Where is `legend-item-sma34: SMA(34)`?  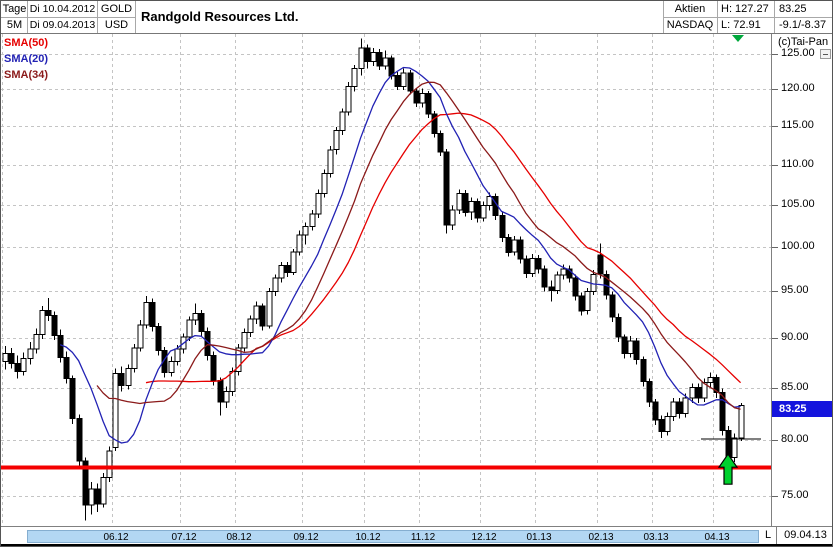 legend-item-sma34: SMA(34) is located at coordinates (26, 75).